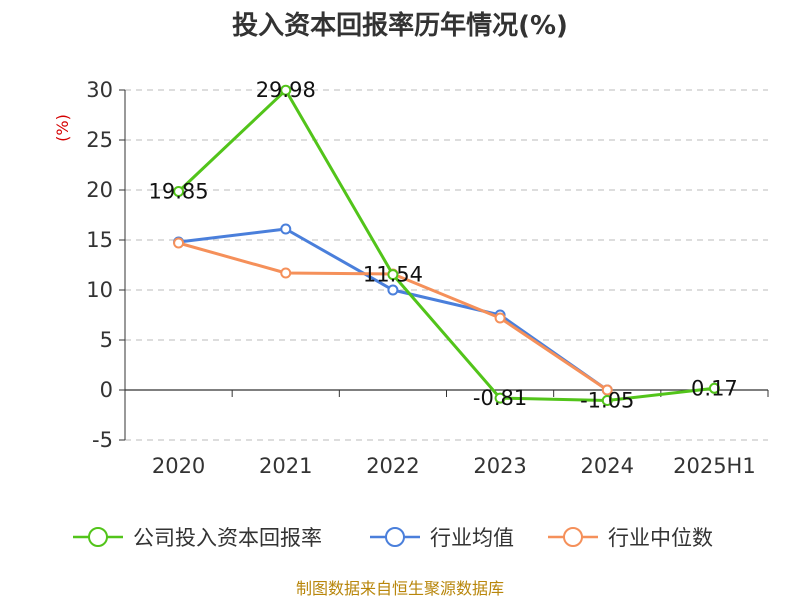  I want to click on y-tick-label: 30, so click(99, 90).